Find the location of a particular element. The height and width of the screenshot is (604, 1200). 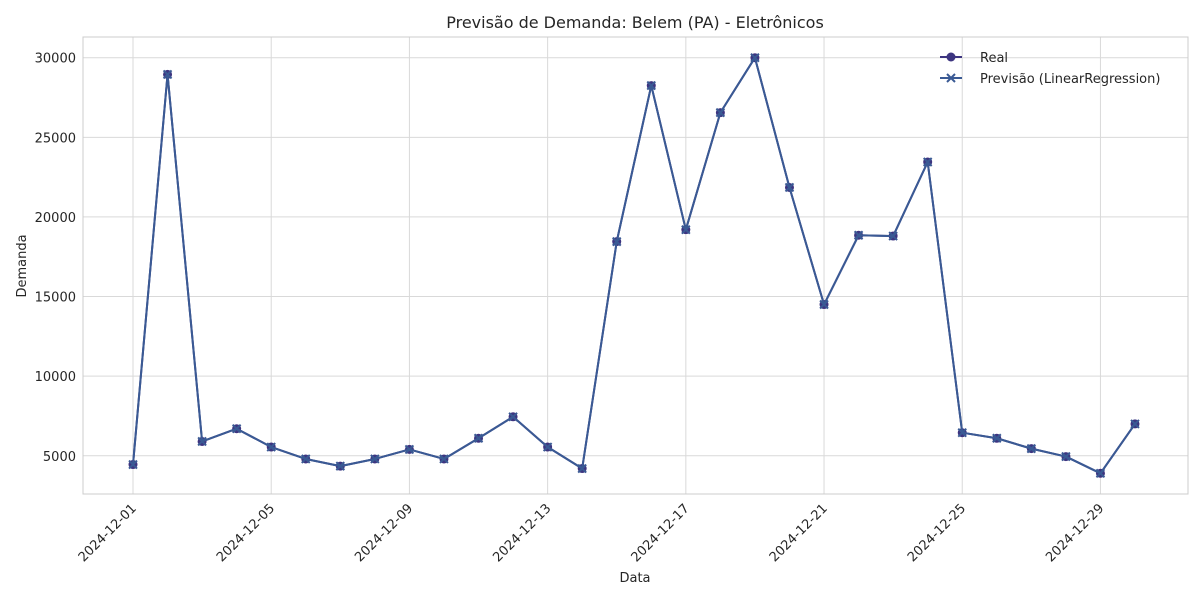

x-axis-label: Data is located at coordinates (634, 578).